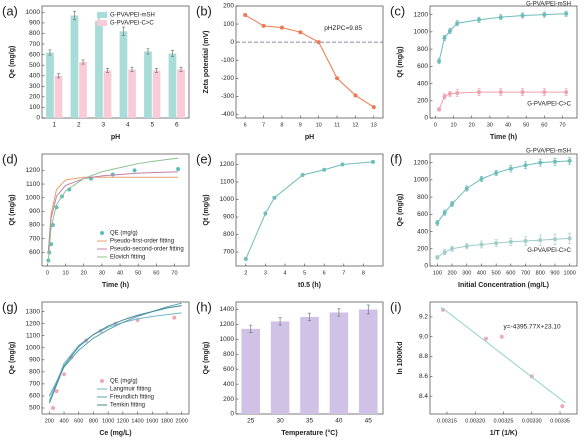  Describe the element at coordinates (503, 285) in the screenshot. I see `x-axis-label: Initial Concentration (mg/L)` at that location.